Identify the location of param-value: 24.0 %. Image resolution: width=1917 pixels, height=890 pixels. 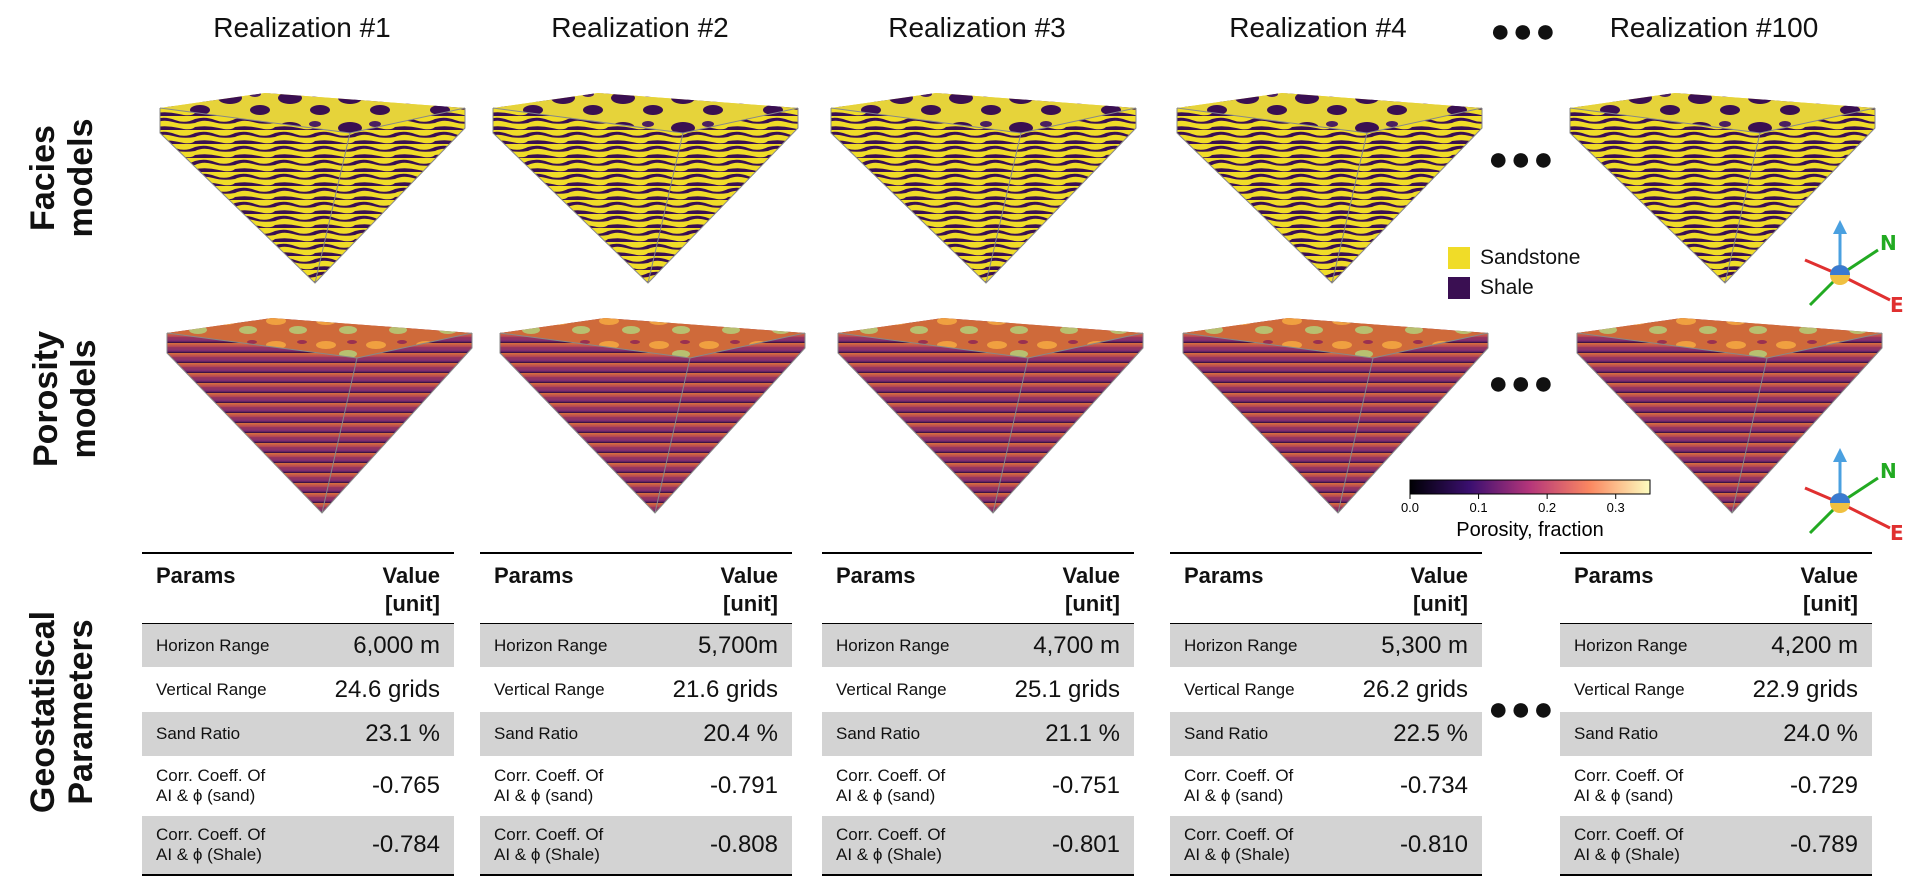
(1820, 733).